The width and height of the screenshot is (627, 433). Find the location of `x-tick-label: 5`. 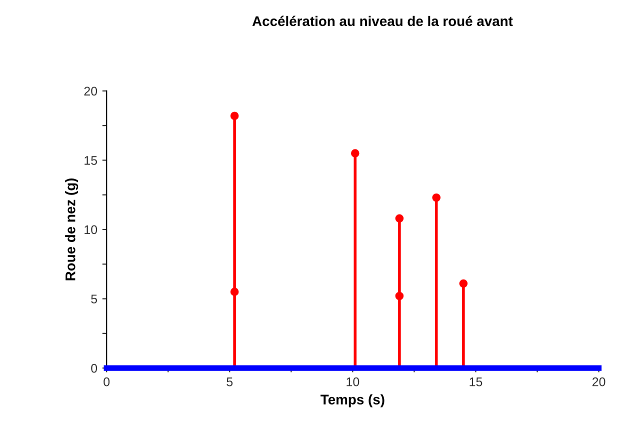

x-tick-label: 5 is located at coordinates (229, 382).